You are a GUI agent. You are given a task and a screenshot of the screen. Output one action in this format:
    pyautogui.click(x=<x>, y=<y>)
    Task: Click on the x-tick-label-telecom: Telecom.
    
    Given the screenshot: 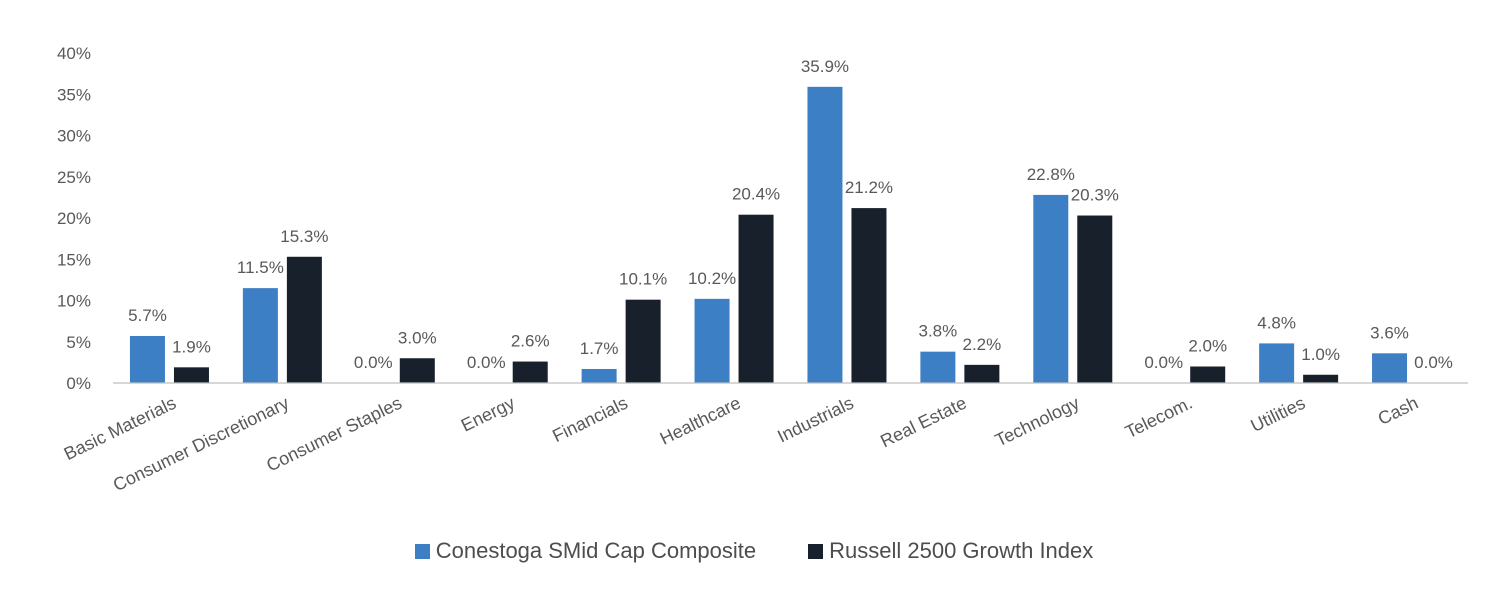 What is the action you would take?
    pyautogui.click(x=1159, y=418)
    